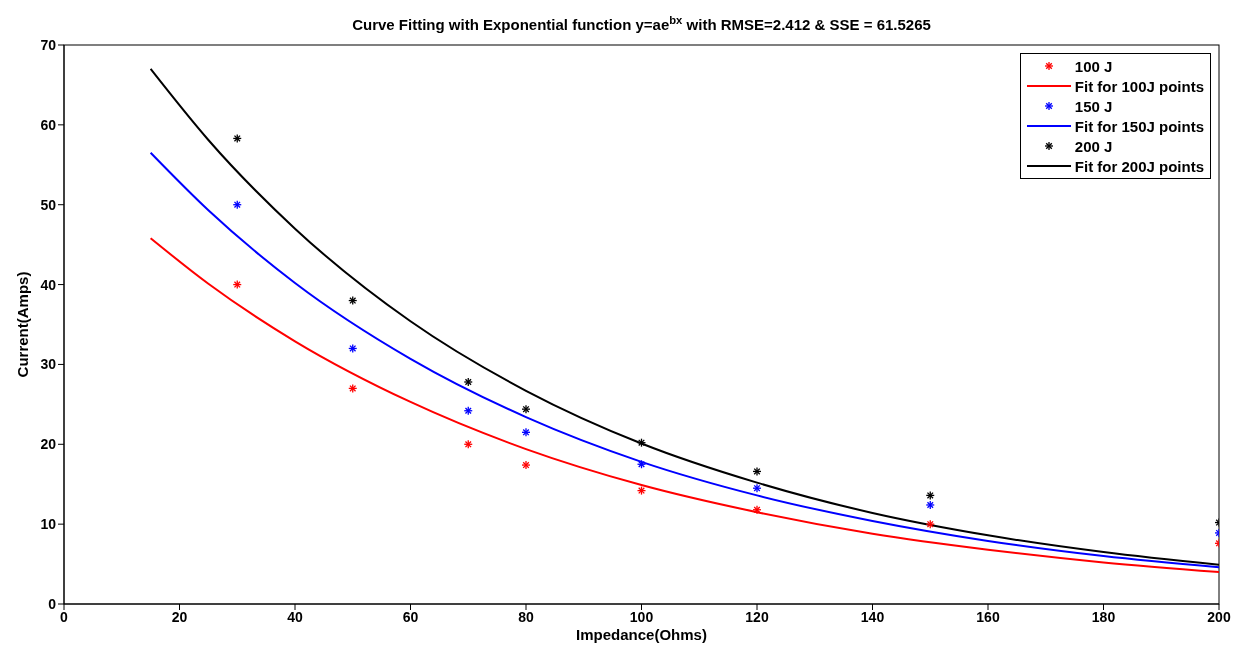 The width and height of the screenshot is (1244, 654). I want to click on x-axis-title: Impedance(Ohms), so click(641, 634).